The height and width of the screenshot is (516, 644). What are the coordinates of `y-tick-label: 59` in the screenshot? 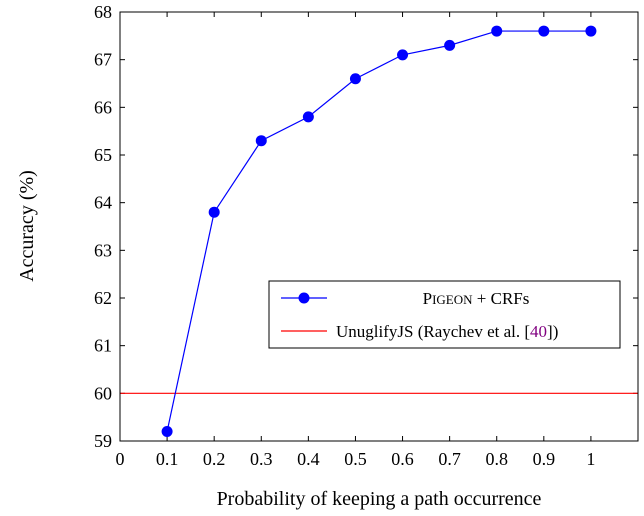 It's located at (103, 441).